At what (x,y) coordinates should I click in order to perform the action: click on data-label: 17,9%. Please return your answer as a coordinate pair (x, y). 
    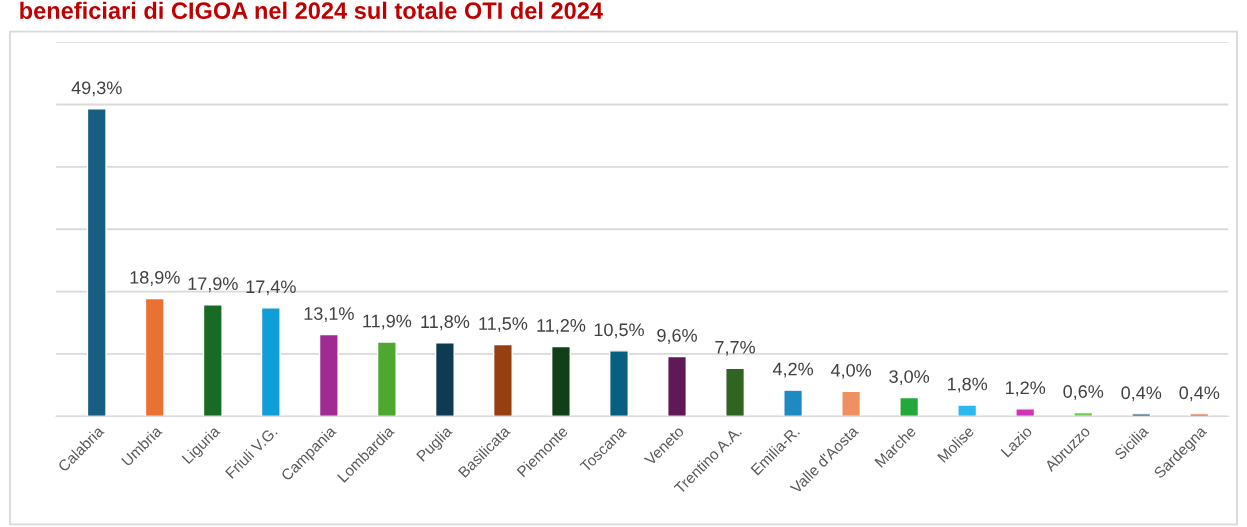
    Looking at the image, I should click on (213, 285).